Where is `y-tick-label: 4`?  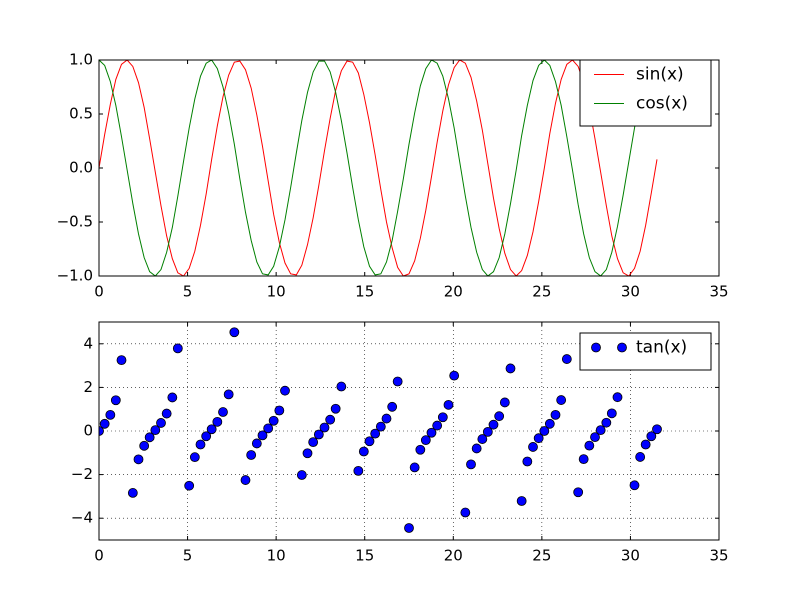
y-tick-label: 4 is located at coordinates (88, 343).